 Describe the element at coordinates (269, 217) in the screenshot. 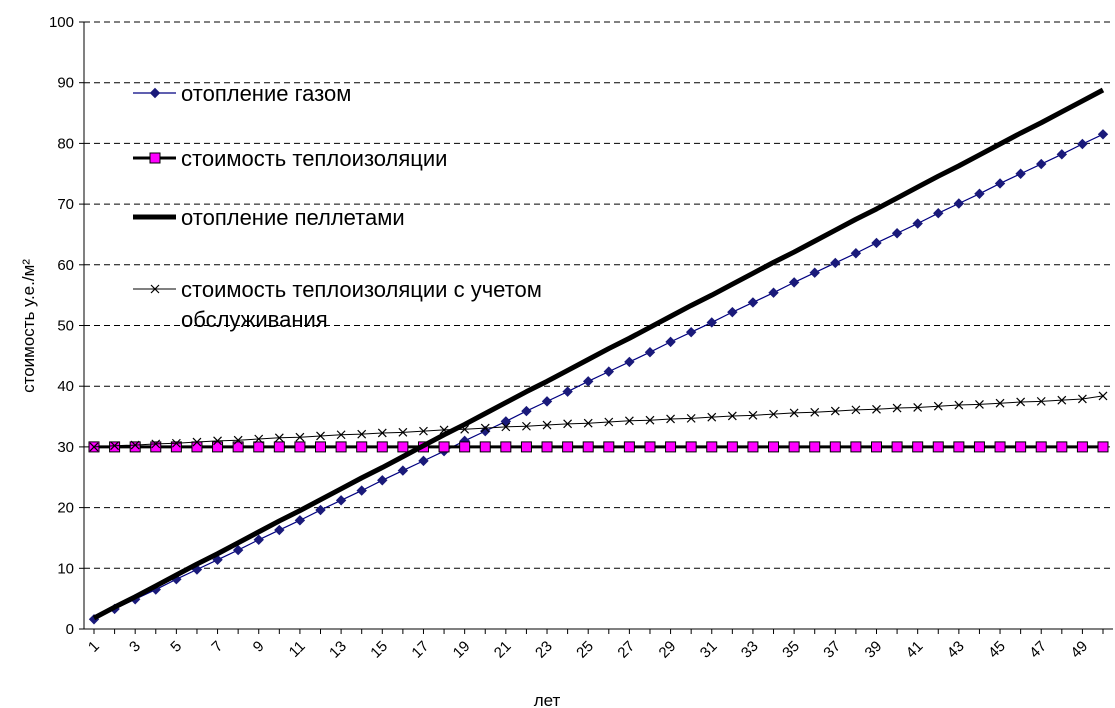

I see `legend-entry-3: отопление пеллетами` at that location.